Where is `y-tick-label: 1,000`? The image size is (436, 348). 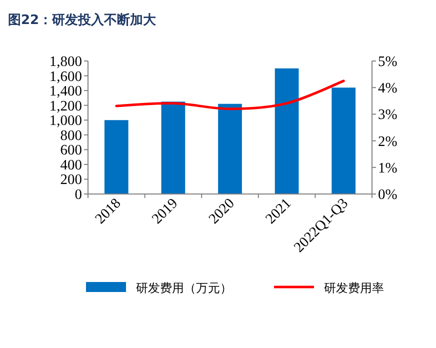
y-tick-label: 1,000 is located at coordinates (65, 121).